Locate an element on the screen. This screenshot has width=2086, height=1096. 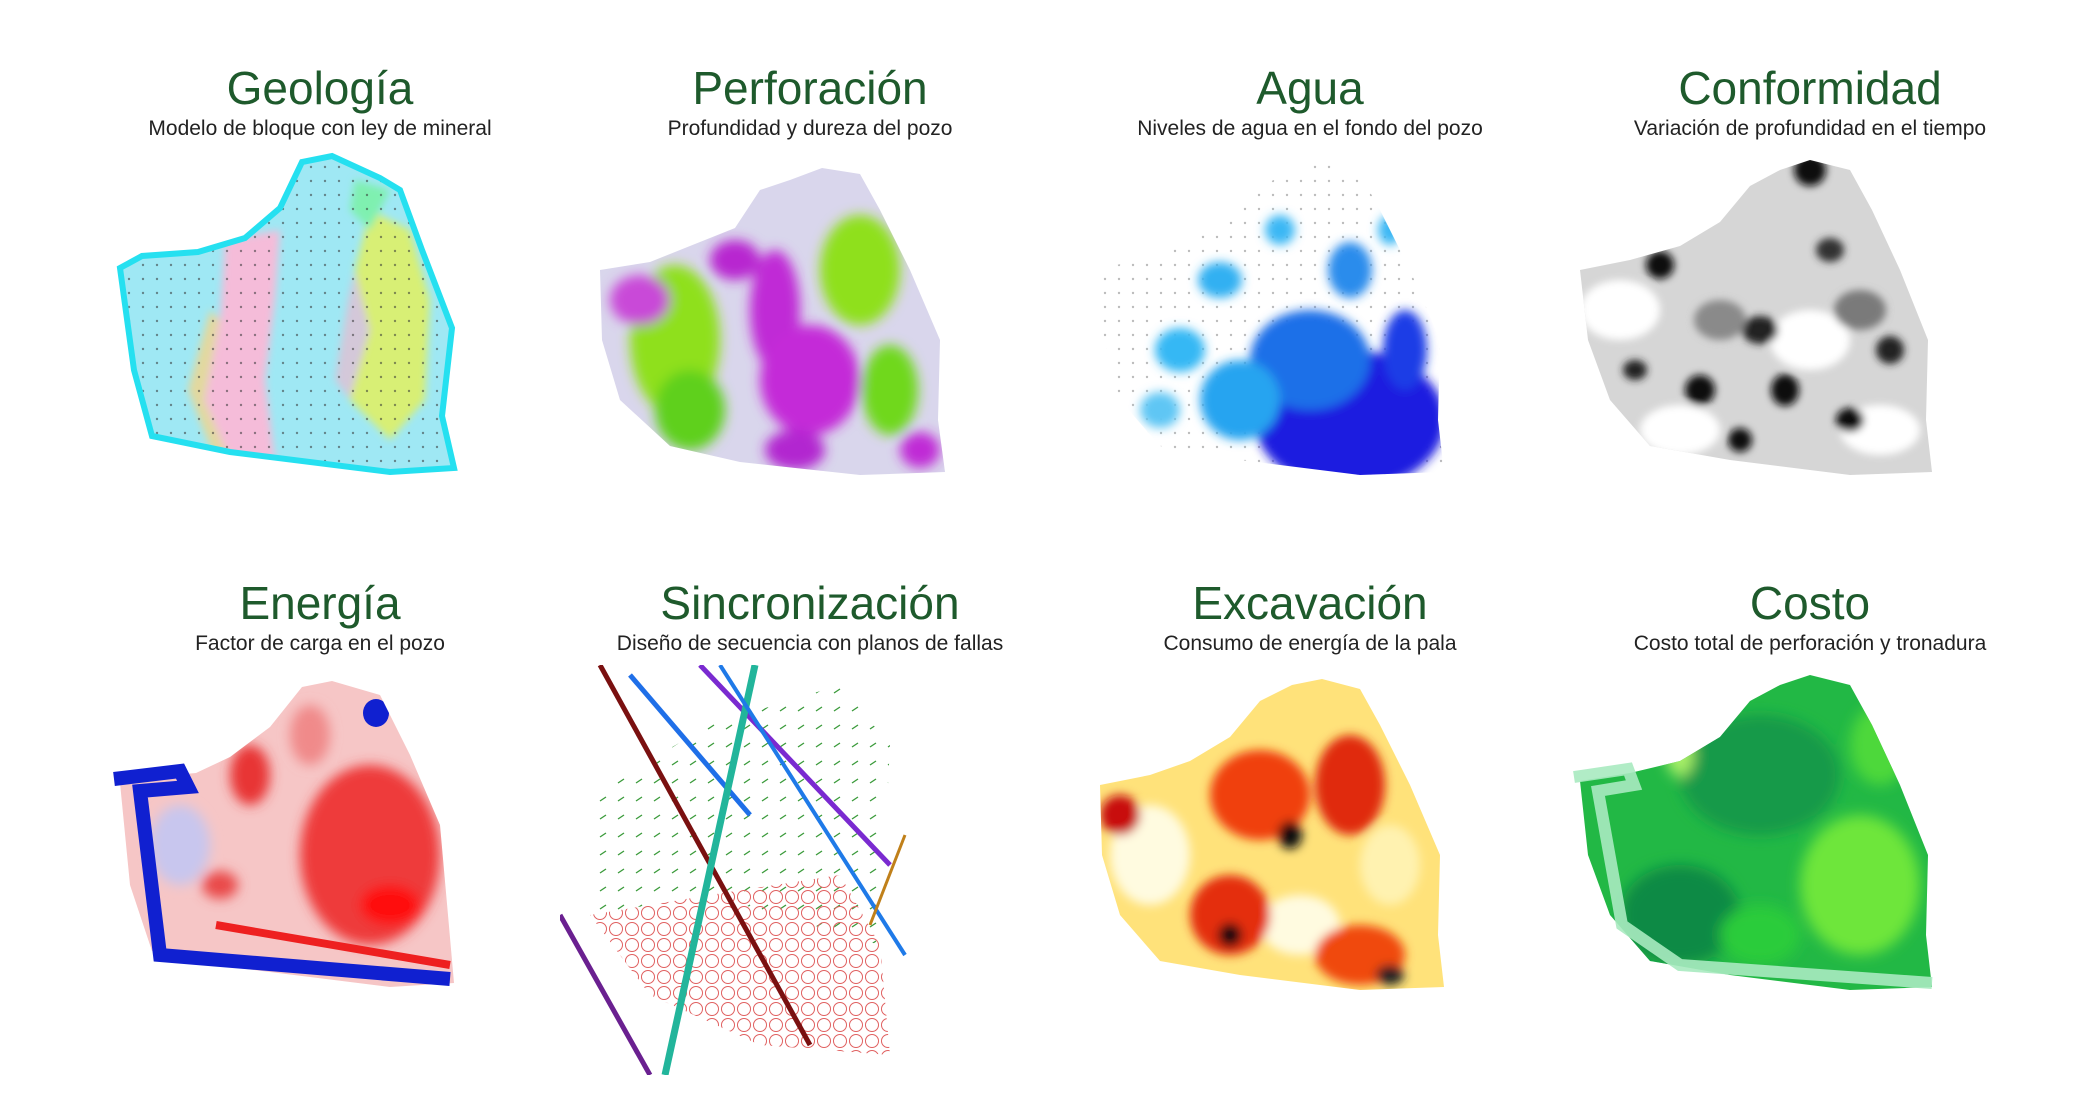
panel-subtitle: Diseño de secuencia con planos de fallas is located at coordinates (810, 643).